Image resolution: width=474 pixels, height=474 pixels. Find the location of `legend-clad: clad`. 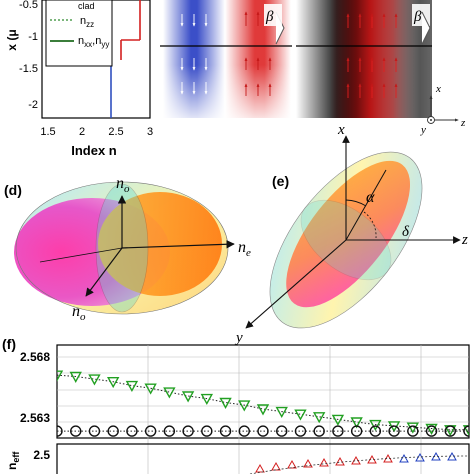

legend-clad: clad is located at coordinates (86, 6).